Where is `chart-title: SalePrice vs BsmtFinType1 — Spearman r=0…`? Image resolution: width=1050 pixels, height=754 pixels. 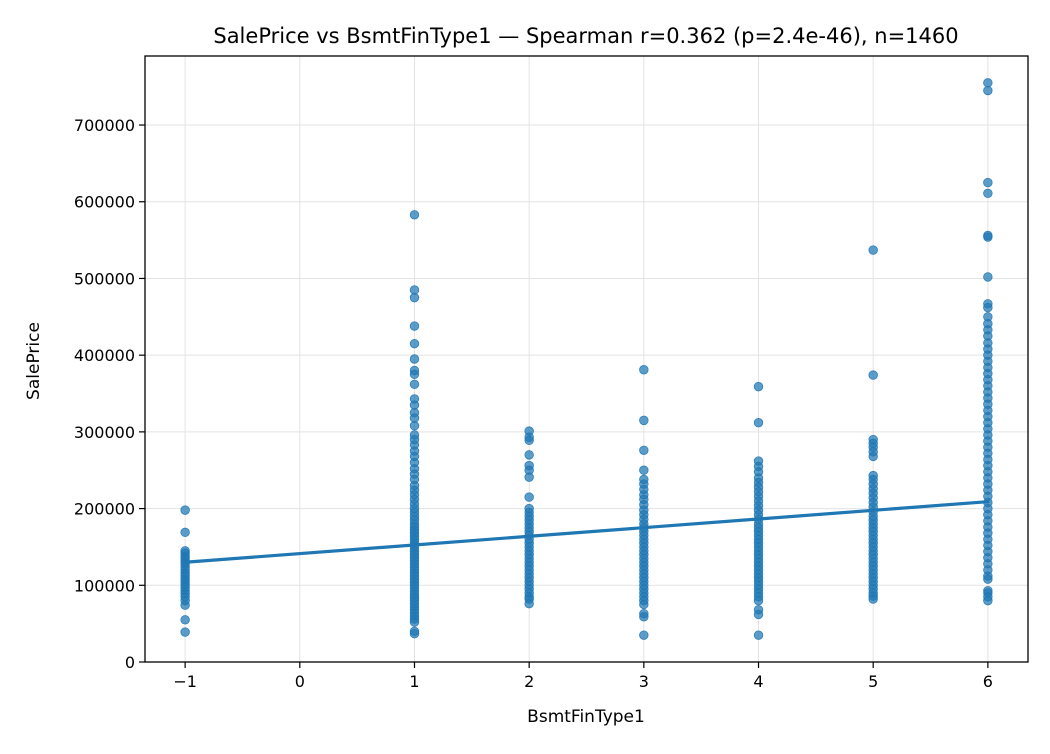 chart-title: SalePrice vs BsmtFinType1 — Spearman r=0… is located at coordinates (585, 36).